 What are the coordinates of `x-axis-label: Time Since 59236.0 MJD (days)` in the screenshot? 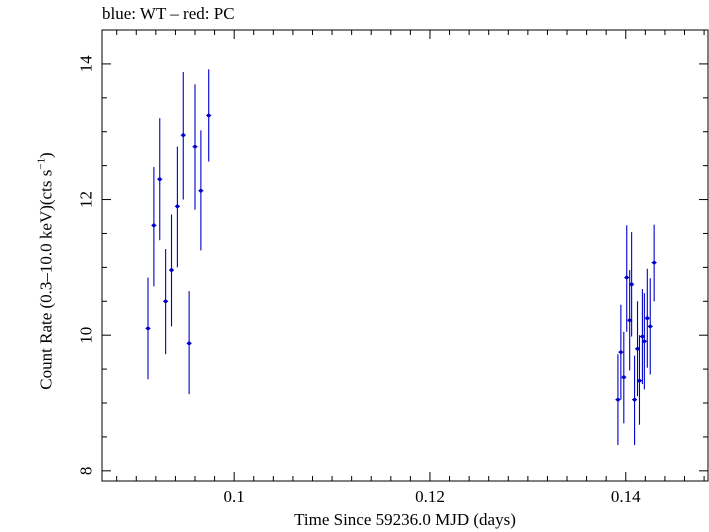 It's located at (405, 519).